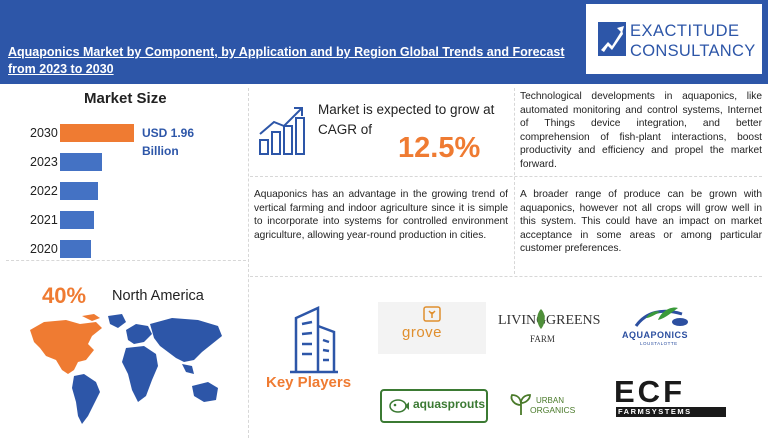 This screenshot has width=768, height=442. I want to click on bar-year-label: 2022, so click(44, 191).